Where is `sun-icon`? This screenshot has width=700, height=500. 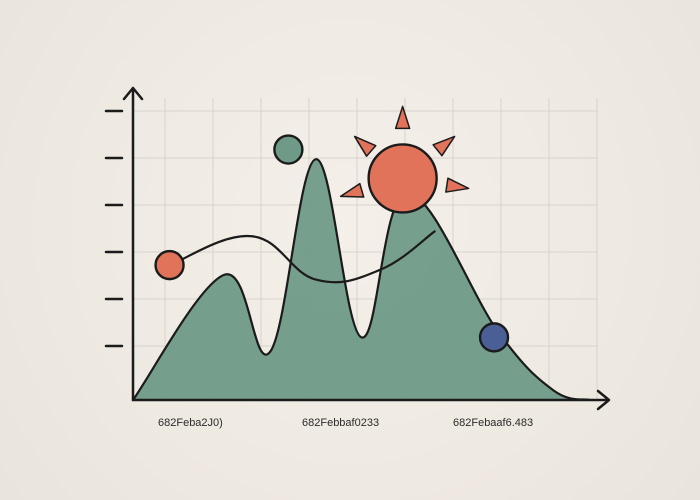
sun-icon is located at coordinates (404, 151).